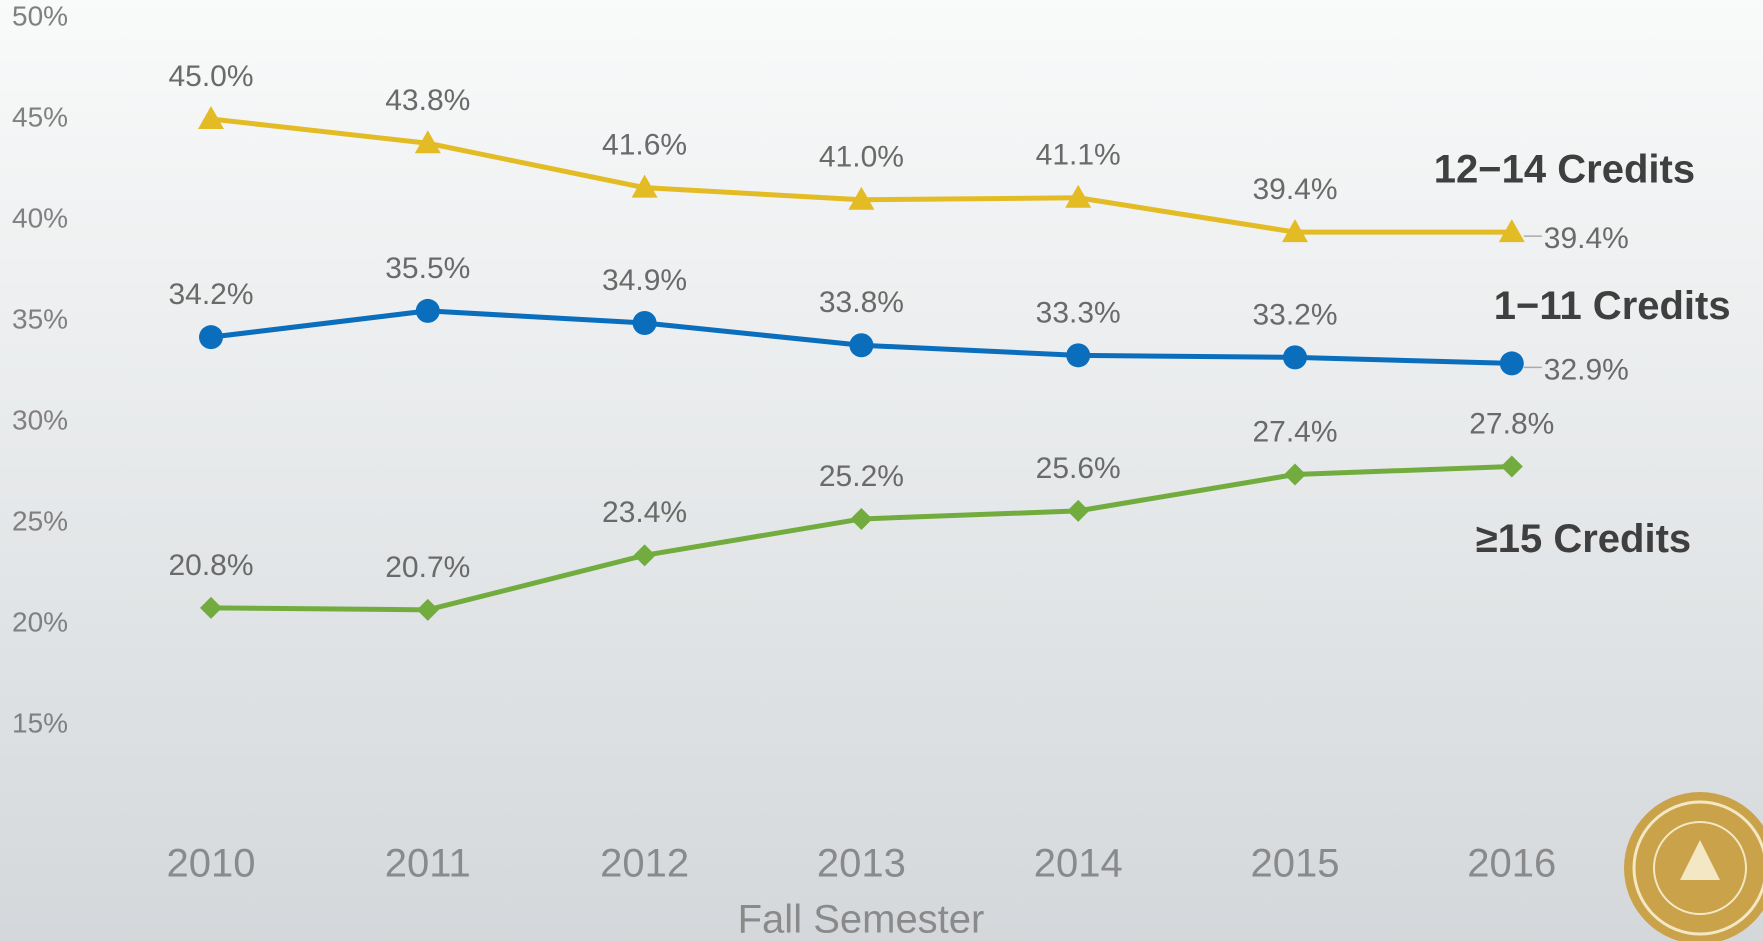  I want to click on y-tick-label: 35%, so click(40, 318).